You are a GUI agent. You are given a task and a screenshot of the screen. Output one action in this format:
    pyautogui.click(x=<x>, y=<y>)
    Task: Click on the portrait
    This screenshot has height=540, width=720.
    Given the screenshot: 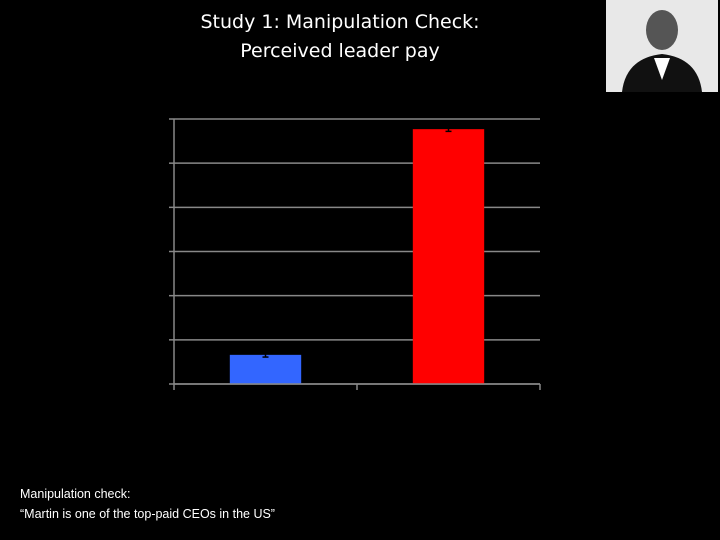 What is the action you would take?
    pyautogui.click(x=662, y=46)
    